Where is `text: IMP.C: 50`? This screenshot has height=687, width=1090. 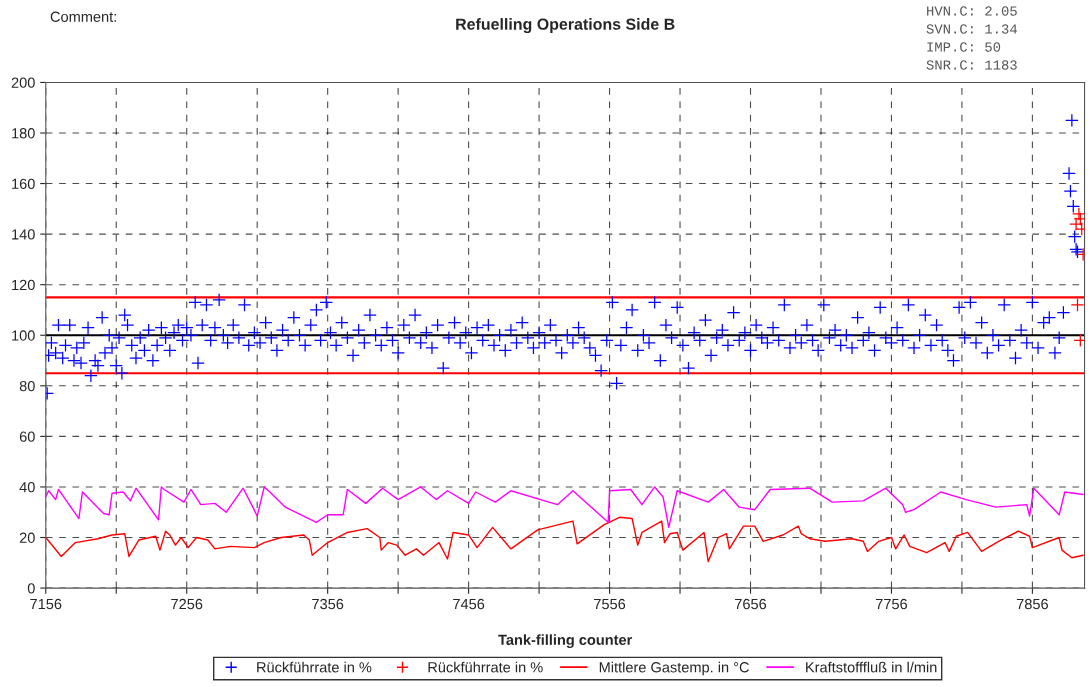 text: IMP.C: 50 is located at coordinates (964, 47).